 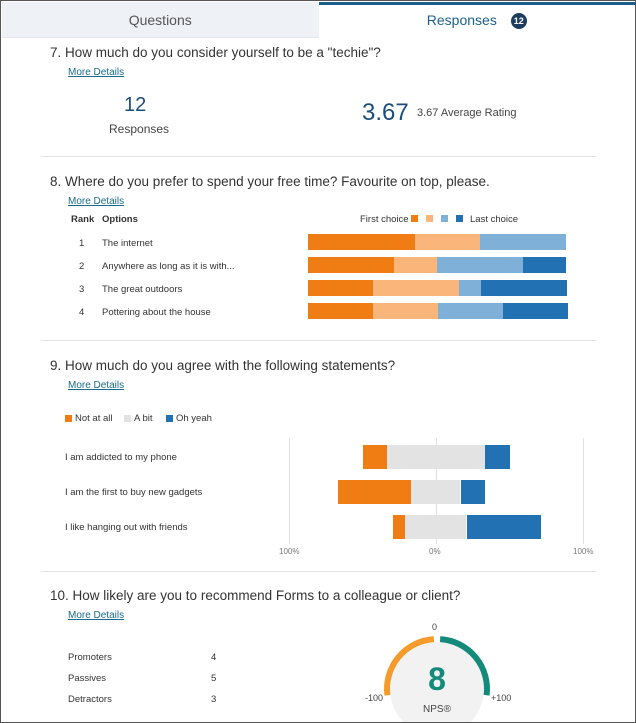 I want to click on passives-value: 5, so click(x=214, y=678).